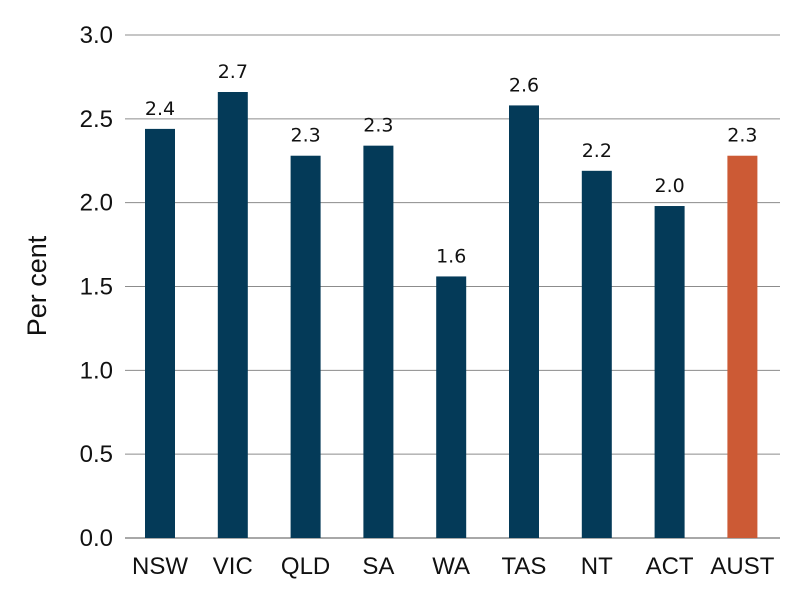  Describe the element at coordinates (96, 538) in the screenshot. I see `y-tick-label: 0.0` at that location.